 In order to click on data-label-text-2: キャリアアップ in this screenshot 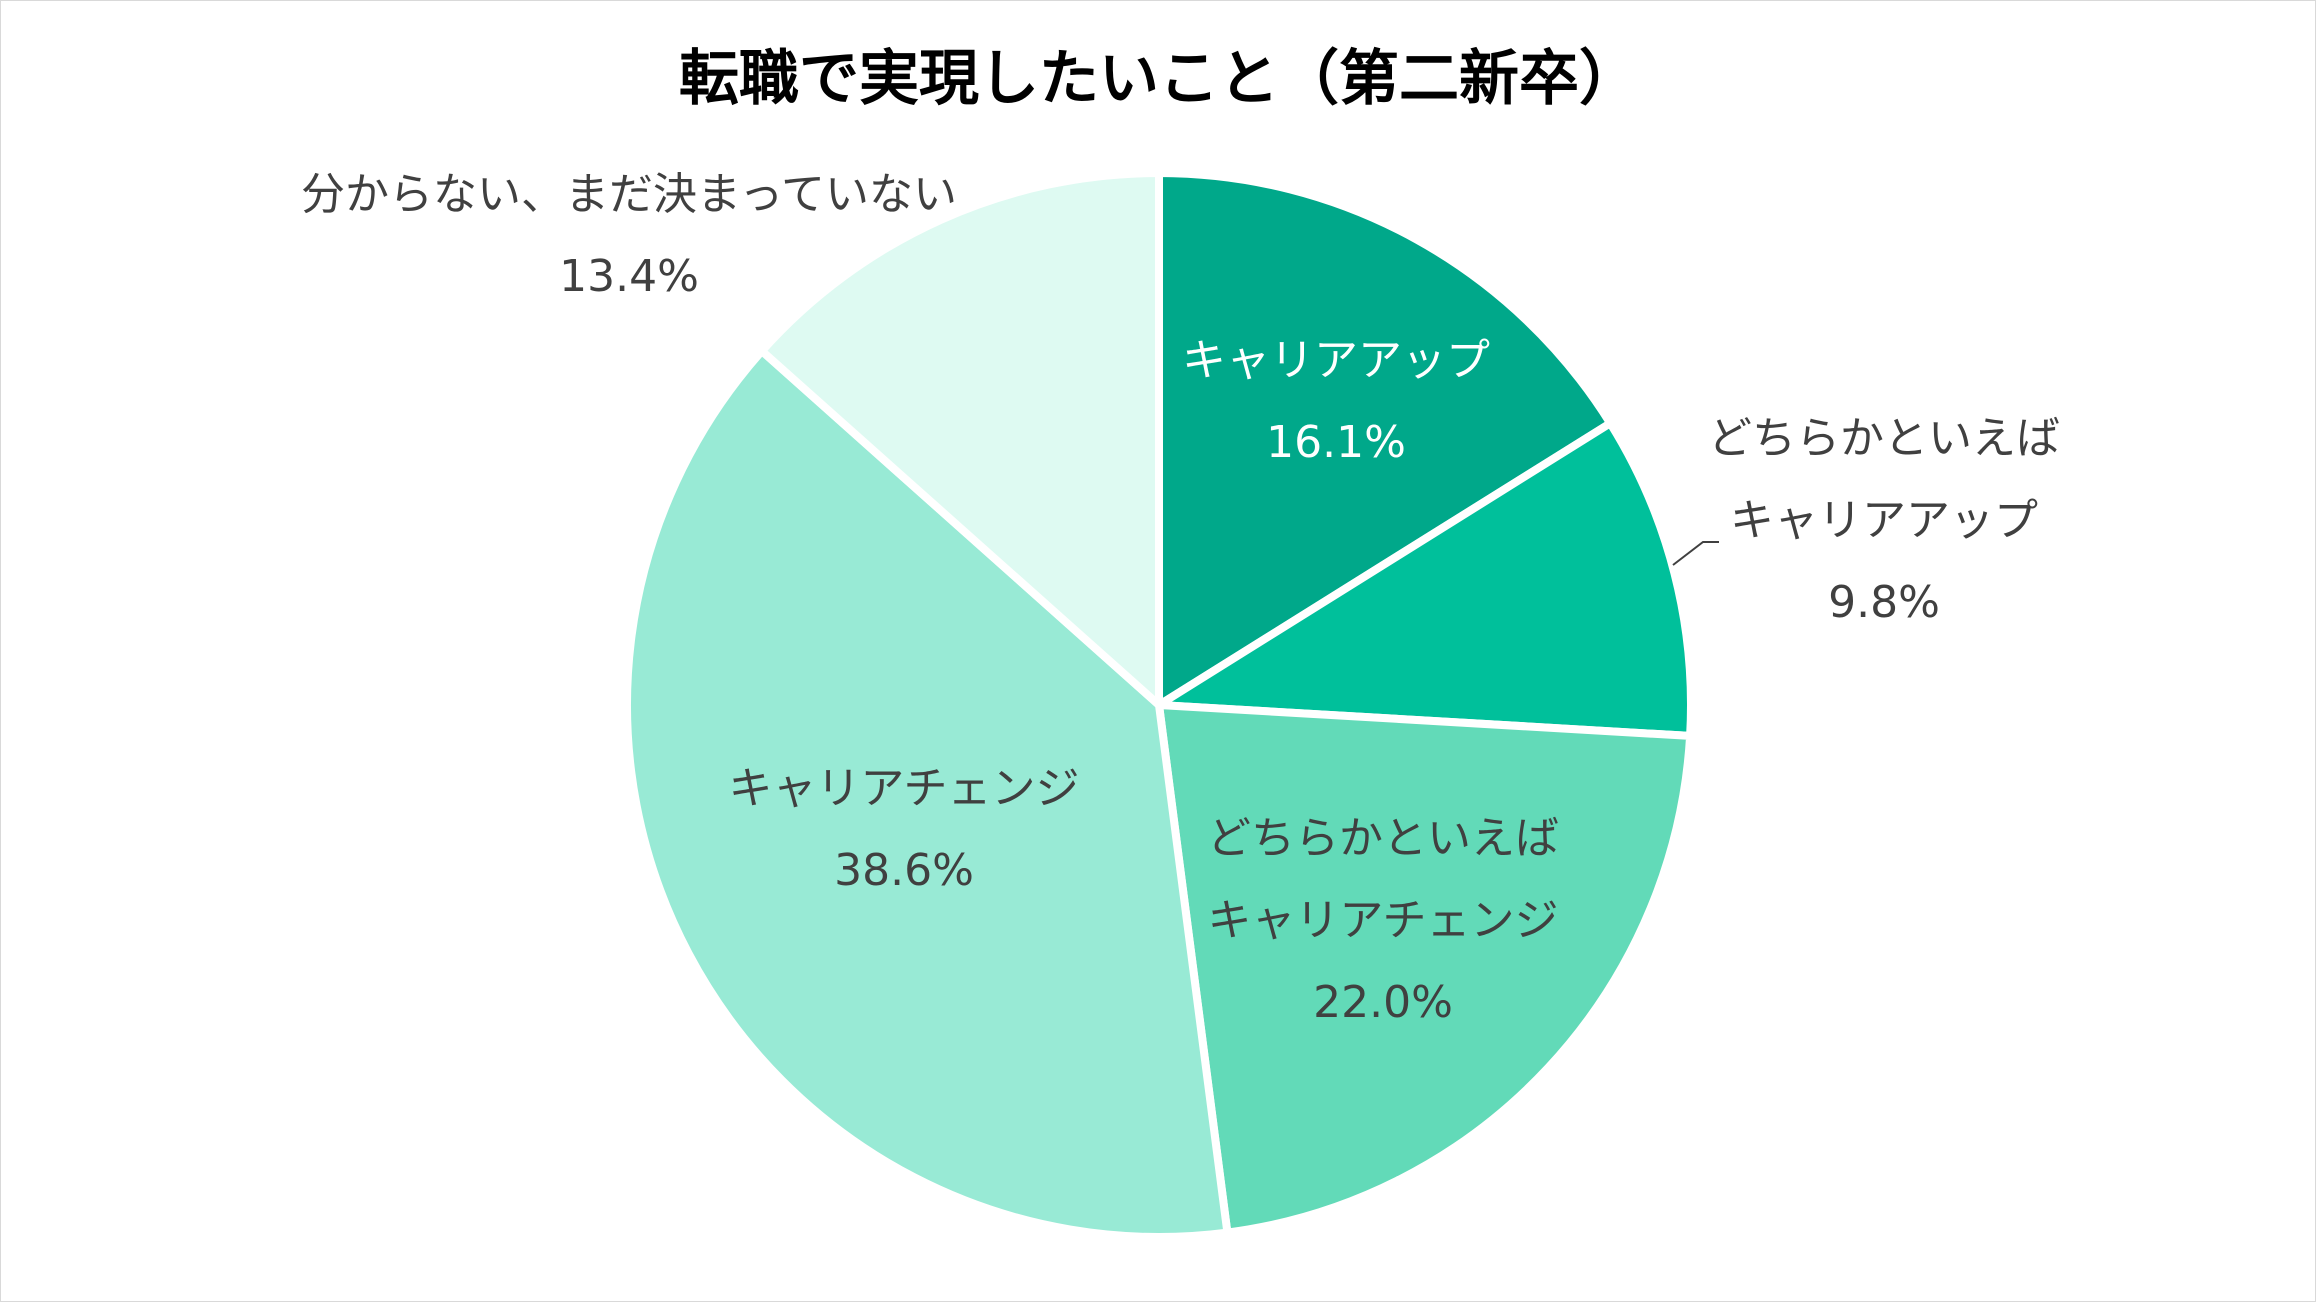, I will do `click(1884, 520)`.